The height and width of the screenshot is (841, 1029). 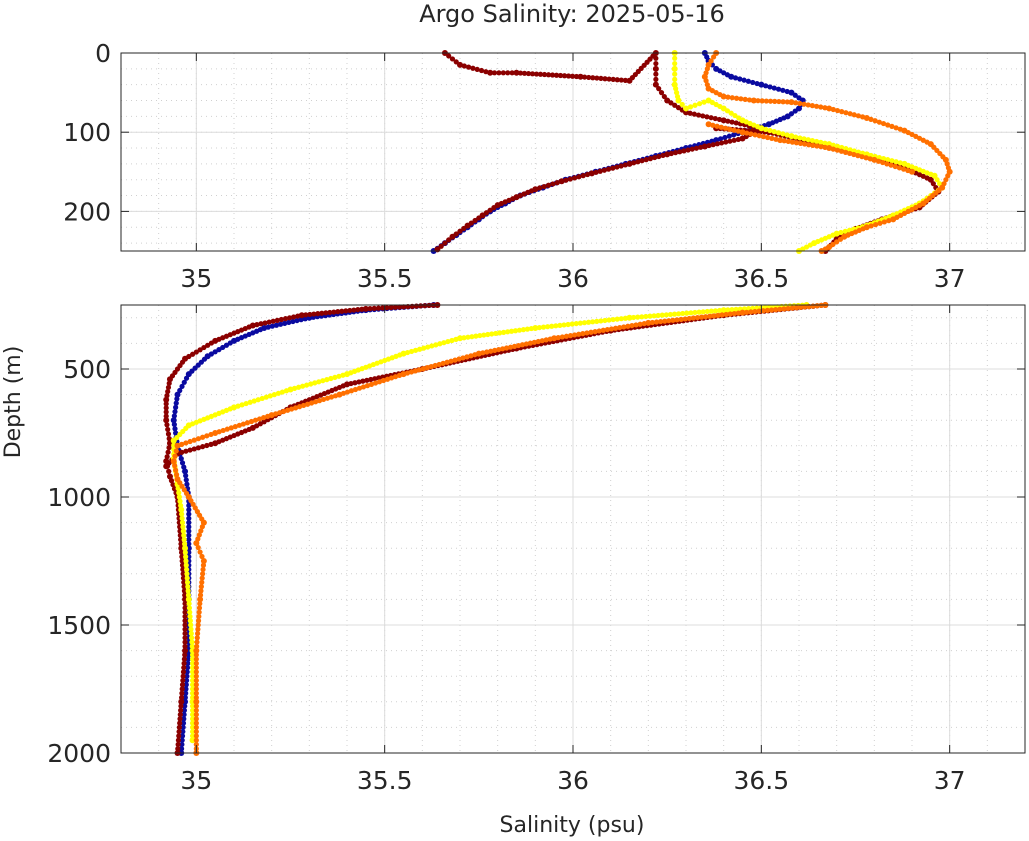 What do you see at coordinates (761, 278) in the screenshot?
I see `upper-x-tick-label: 36.5` at bounding box center [761, 278].